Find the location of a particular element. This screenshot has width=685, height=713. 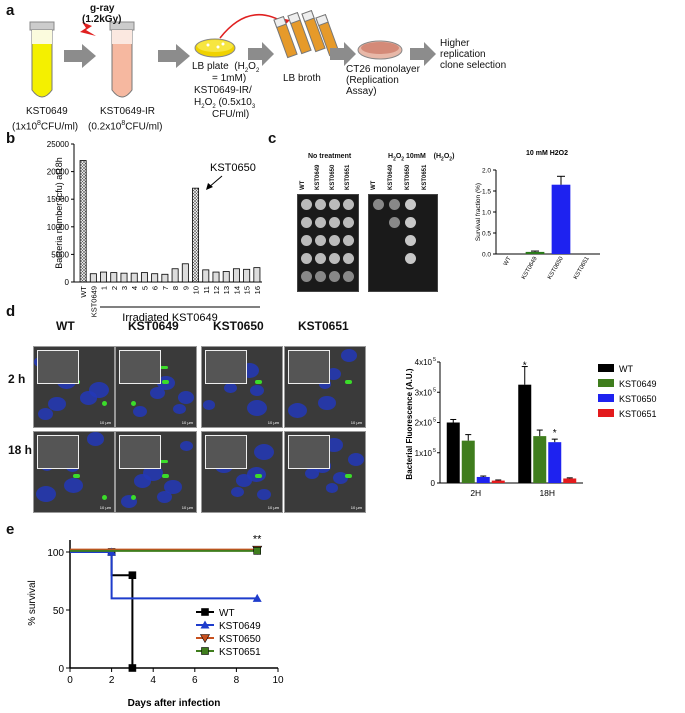

panel-a-drawing is located at coordinates (232, 53).